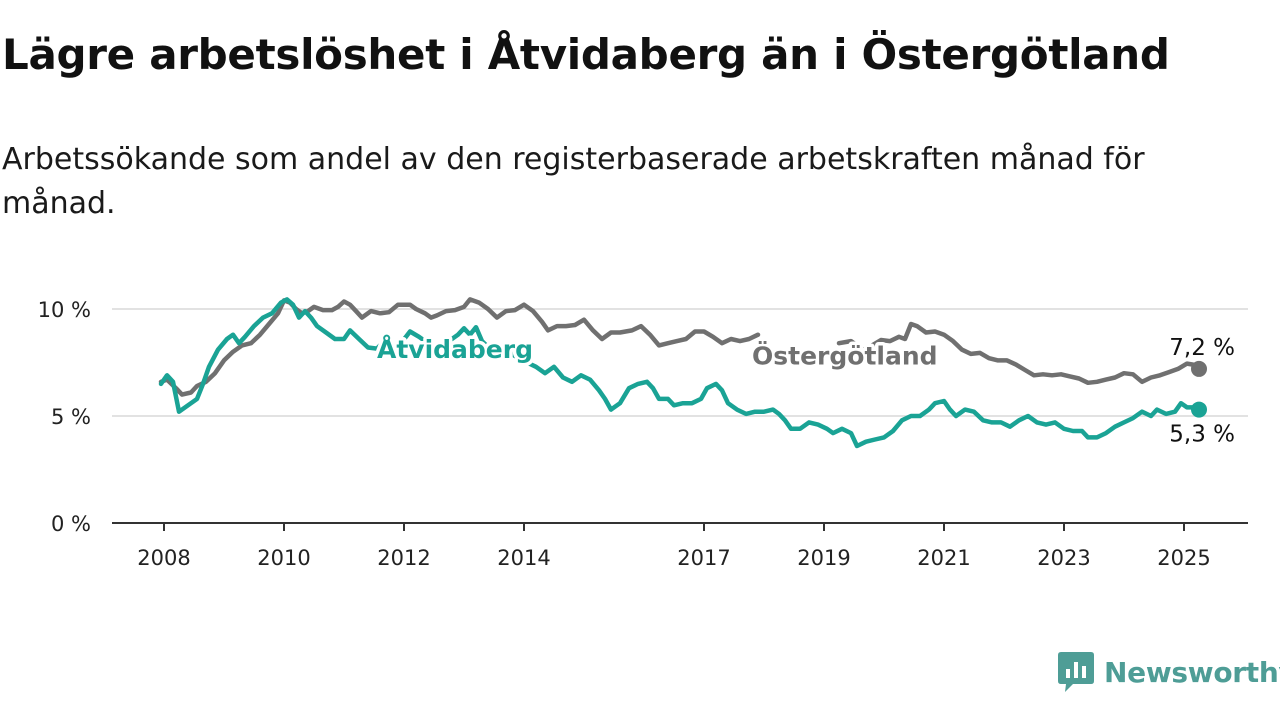 The height and width of the screenshot is (720, 1280). I want to click on x-axis-ticks: 2008 2010 2012 2014 2017 2019 2021 2023 2025, so click(674, 546).